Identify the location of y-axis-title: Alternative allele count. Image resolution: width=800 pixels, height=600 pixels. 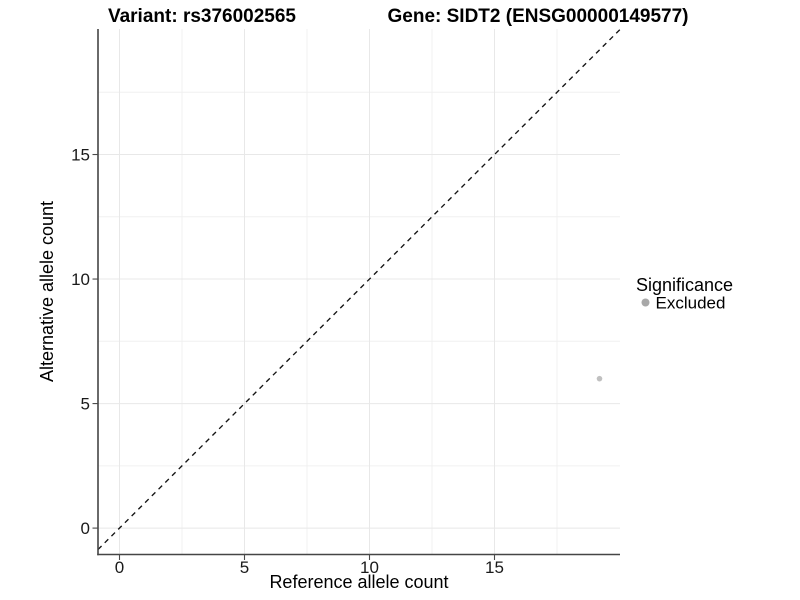
(47, 291).